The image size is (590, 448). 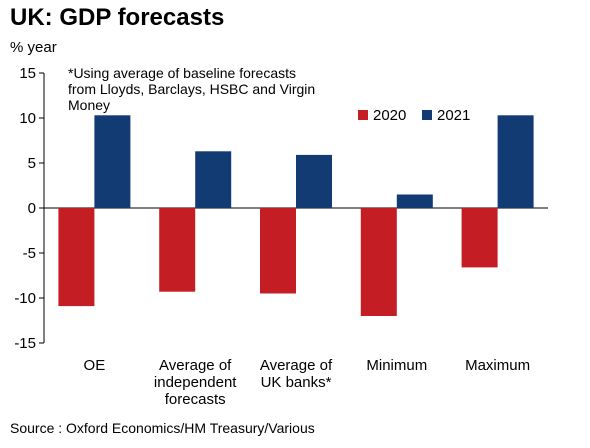 What do you see at coordinates (389, 115) in the screenshot?
I see `legend-label-2020: 2020` at bounding box center [389, 115].